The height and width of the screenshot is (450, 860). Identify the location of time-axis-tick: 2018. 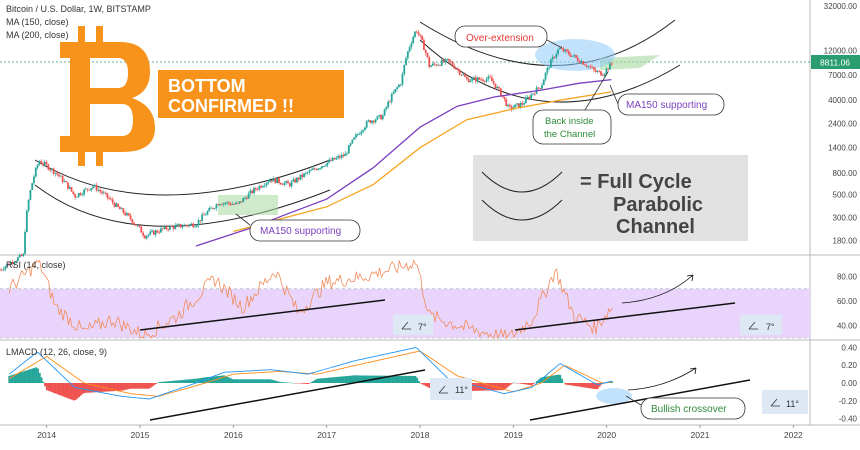
(420, 435).